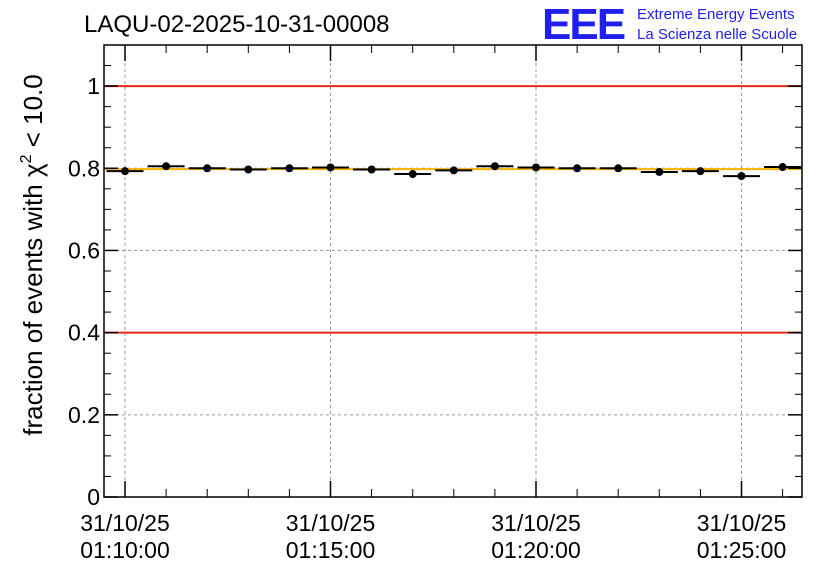 Image resolution: width=836 pixels, height=572 pixels. Describe the element at coordinates (93, 86) in the screenshot. I see `y-tick-label: 1` at that location.